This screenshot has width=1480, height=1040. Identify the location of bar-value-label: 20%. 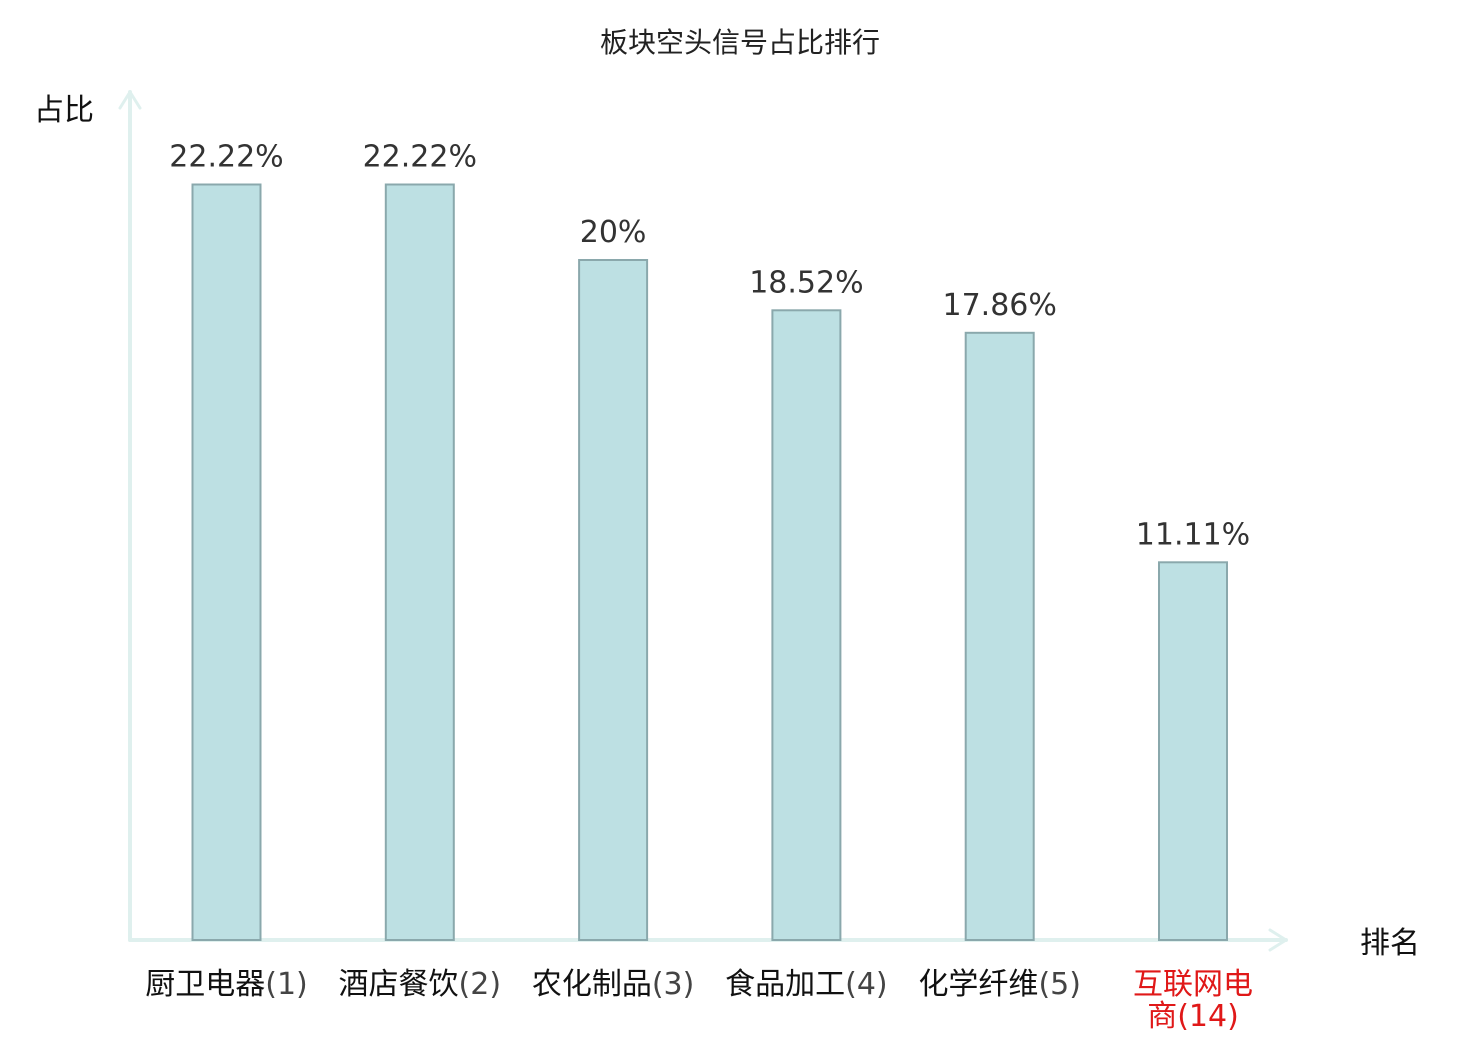
(613, 232).